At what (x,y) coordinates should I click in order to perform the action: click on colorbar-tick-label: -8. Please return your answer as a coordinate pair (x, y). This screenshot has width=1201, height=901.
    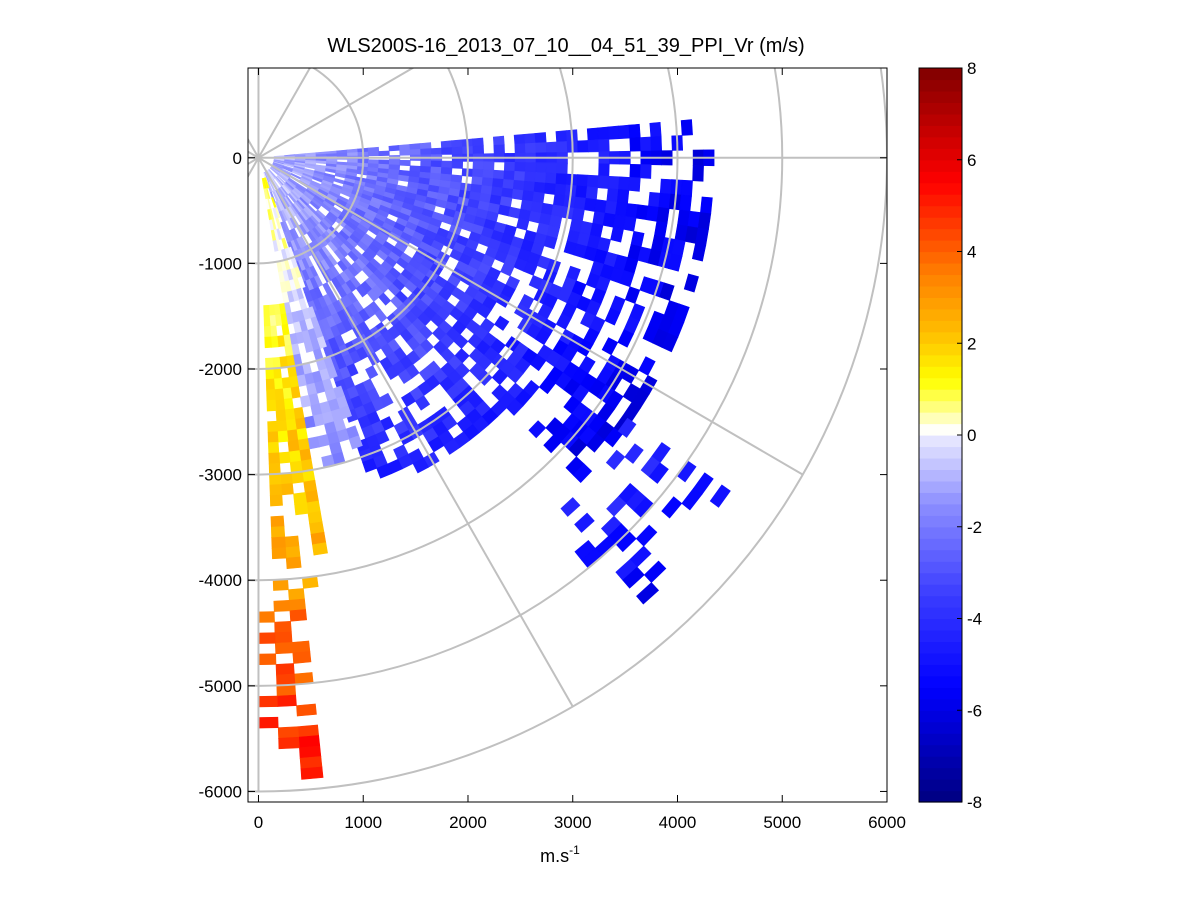
    Looking at the image, I should click on (974, 802).